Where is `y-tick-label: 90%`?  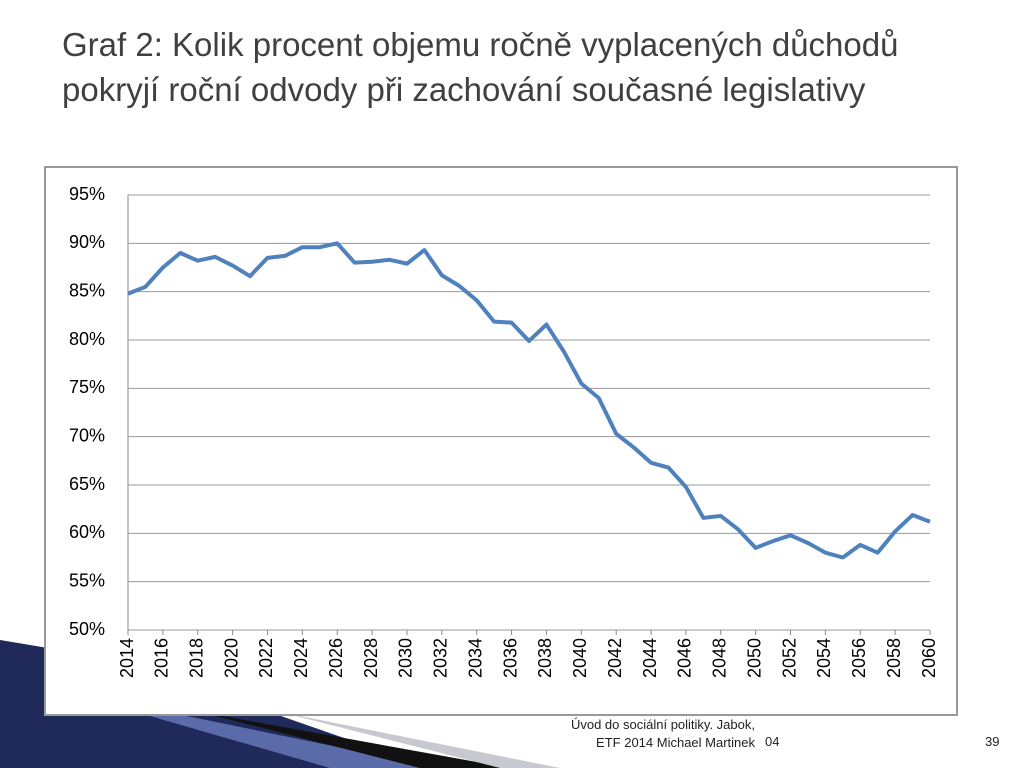 y-tick-label: 90% is located at coordinates (87, 242).